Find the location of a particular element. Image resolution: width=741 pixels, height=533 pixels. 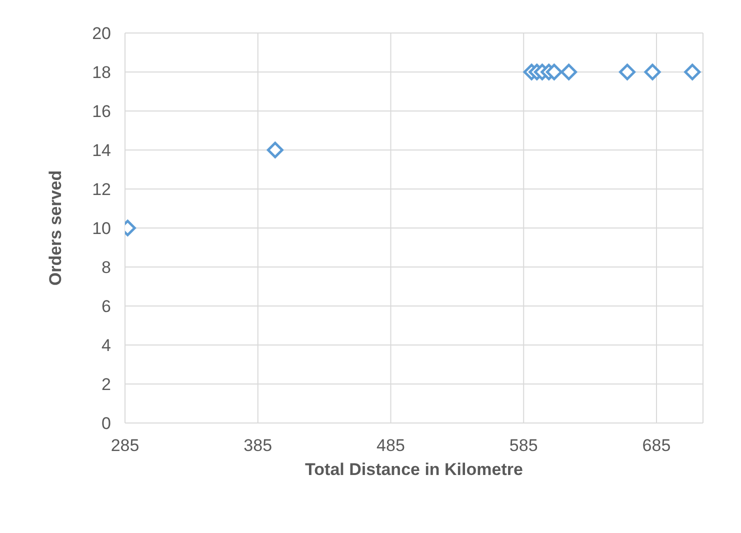

y-tick-label: 16 is located at coordinates (101, 112).